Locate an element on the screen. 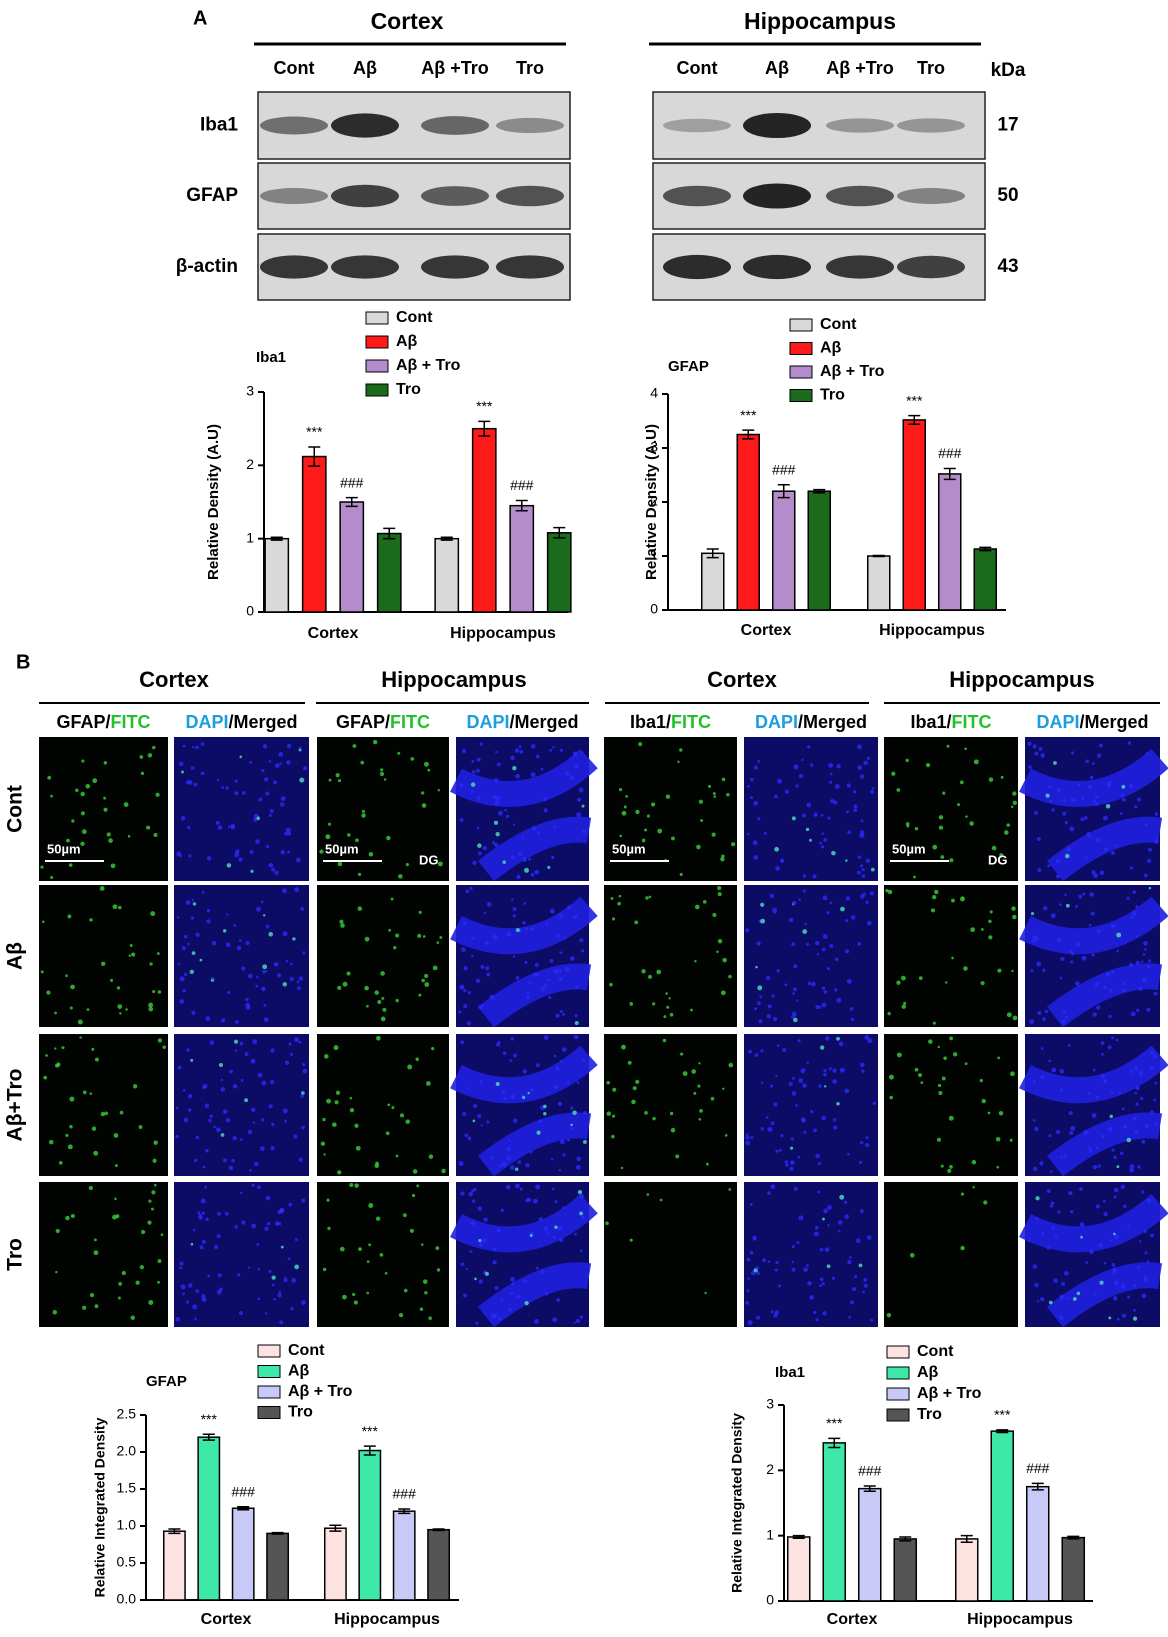  micrograph is located at coordinates (383, 1105).